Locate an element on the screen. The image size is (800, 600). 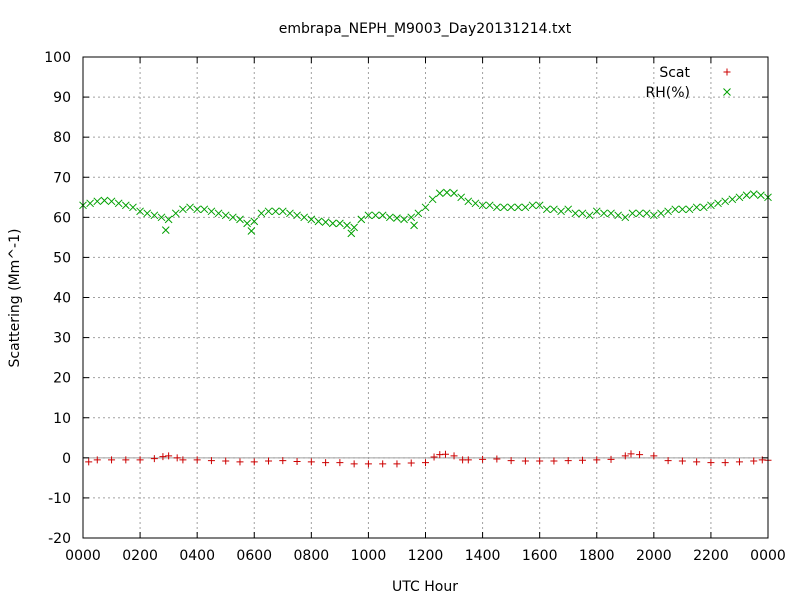
y-tick-label: 60 is located at coordinates (62, 218).